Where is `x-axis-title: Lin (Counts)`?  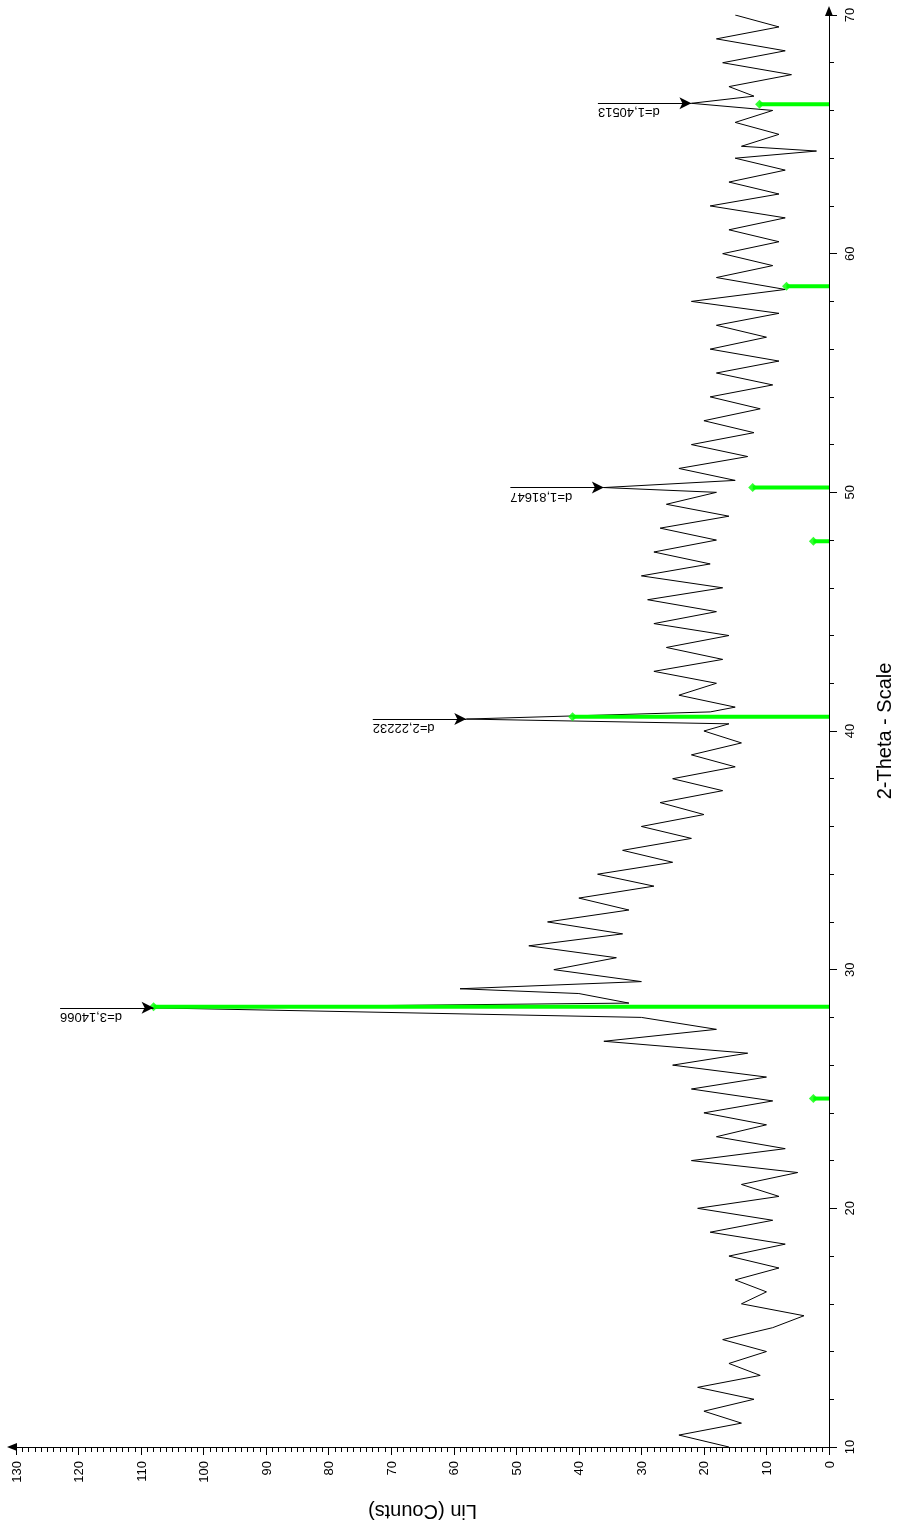 x-axis-title: Lin (Counts) is located at coordinates (422, 1512).